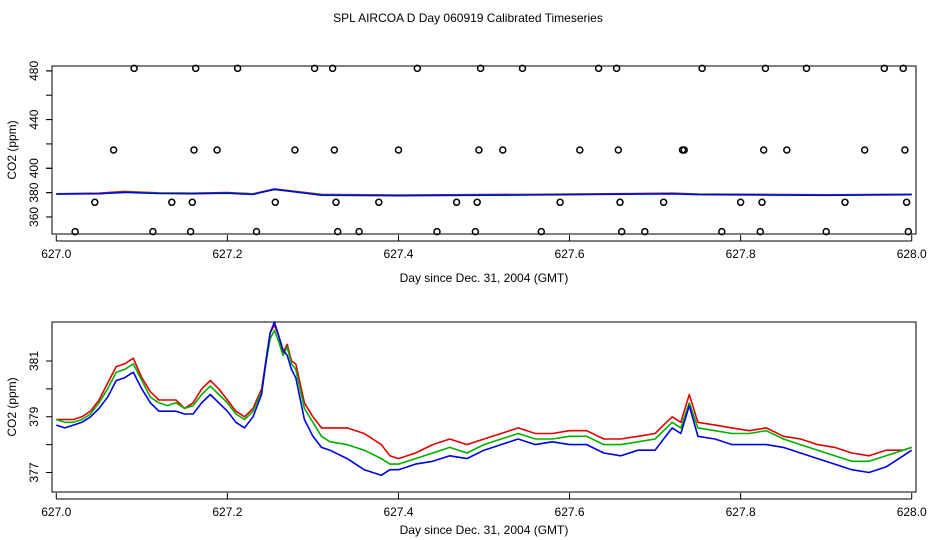 This screenshot has height=540, width=936. Describe the element at coordinates (34, 168) in the screenshot. I see `y-tick-label: 400` at that location.